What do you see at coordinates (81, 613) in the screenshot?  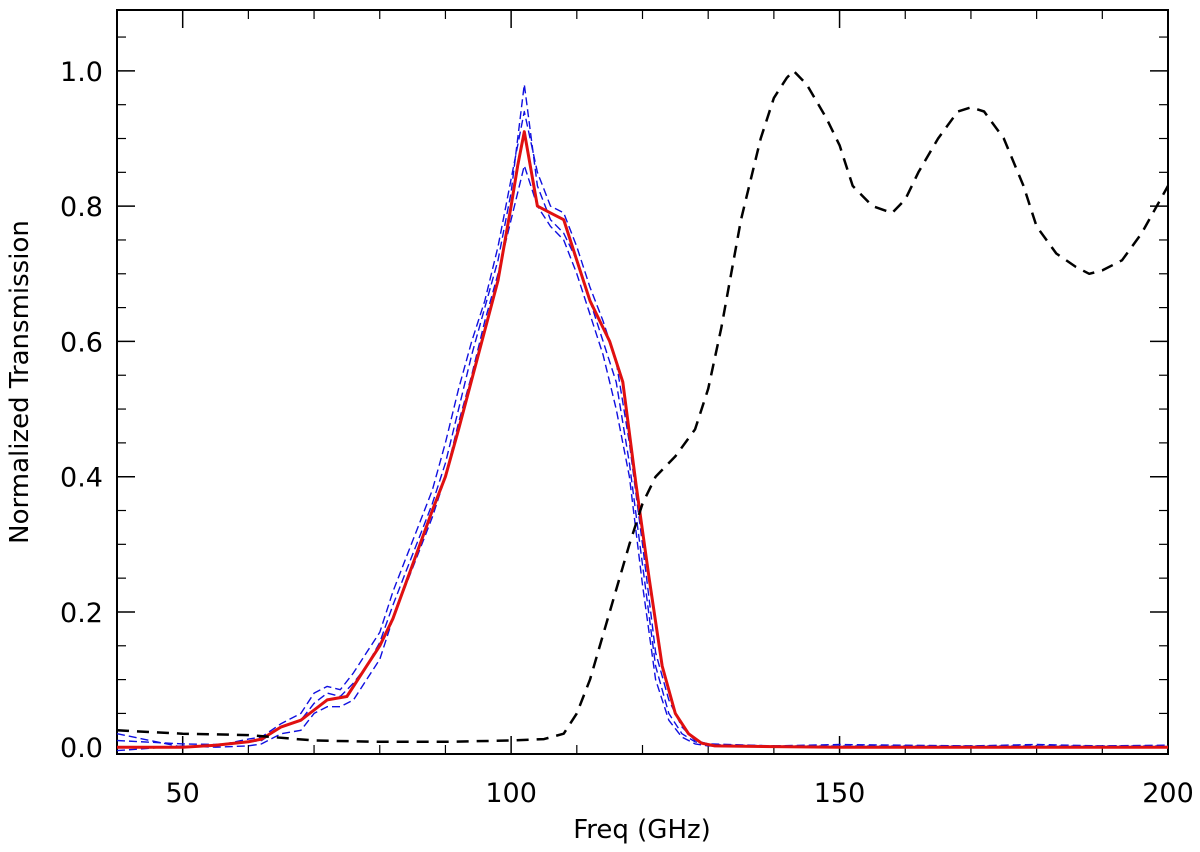 I see `y-tick-label: 0.2` at bounding box center [81, 613].